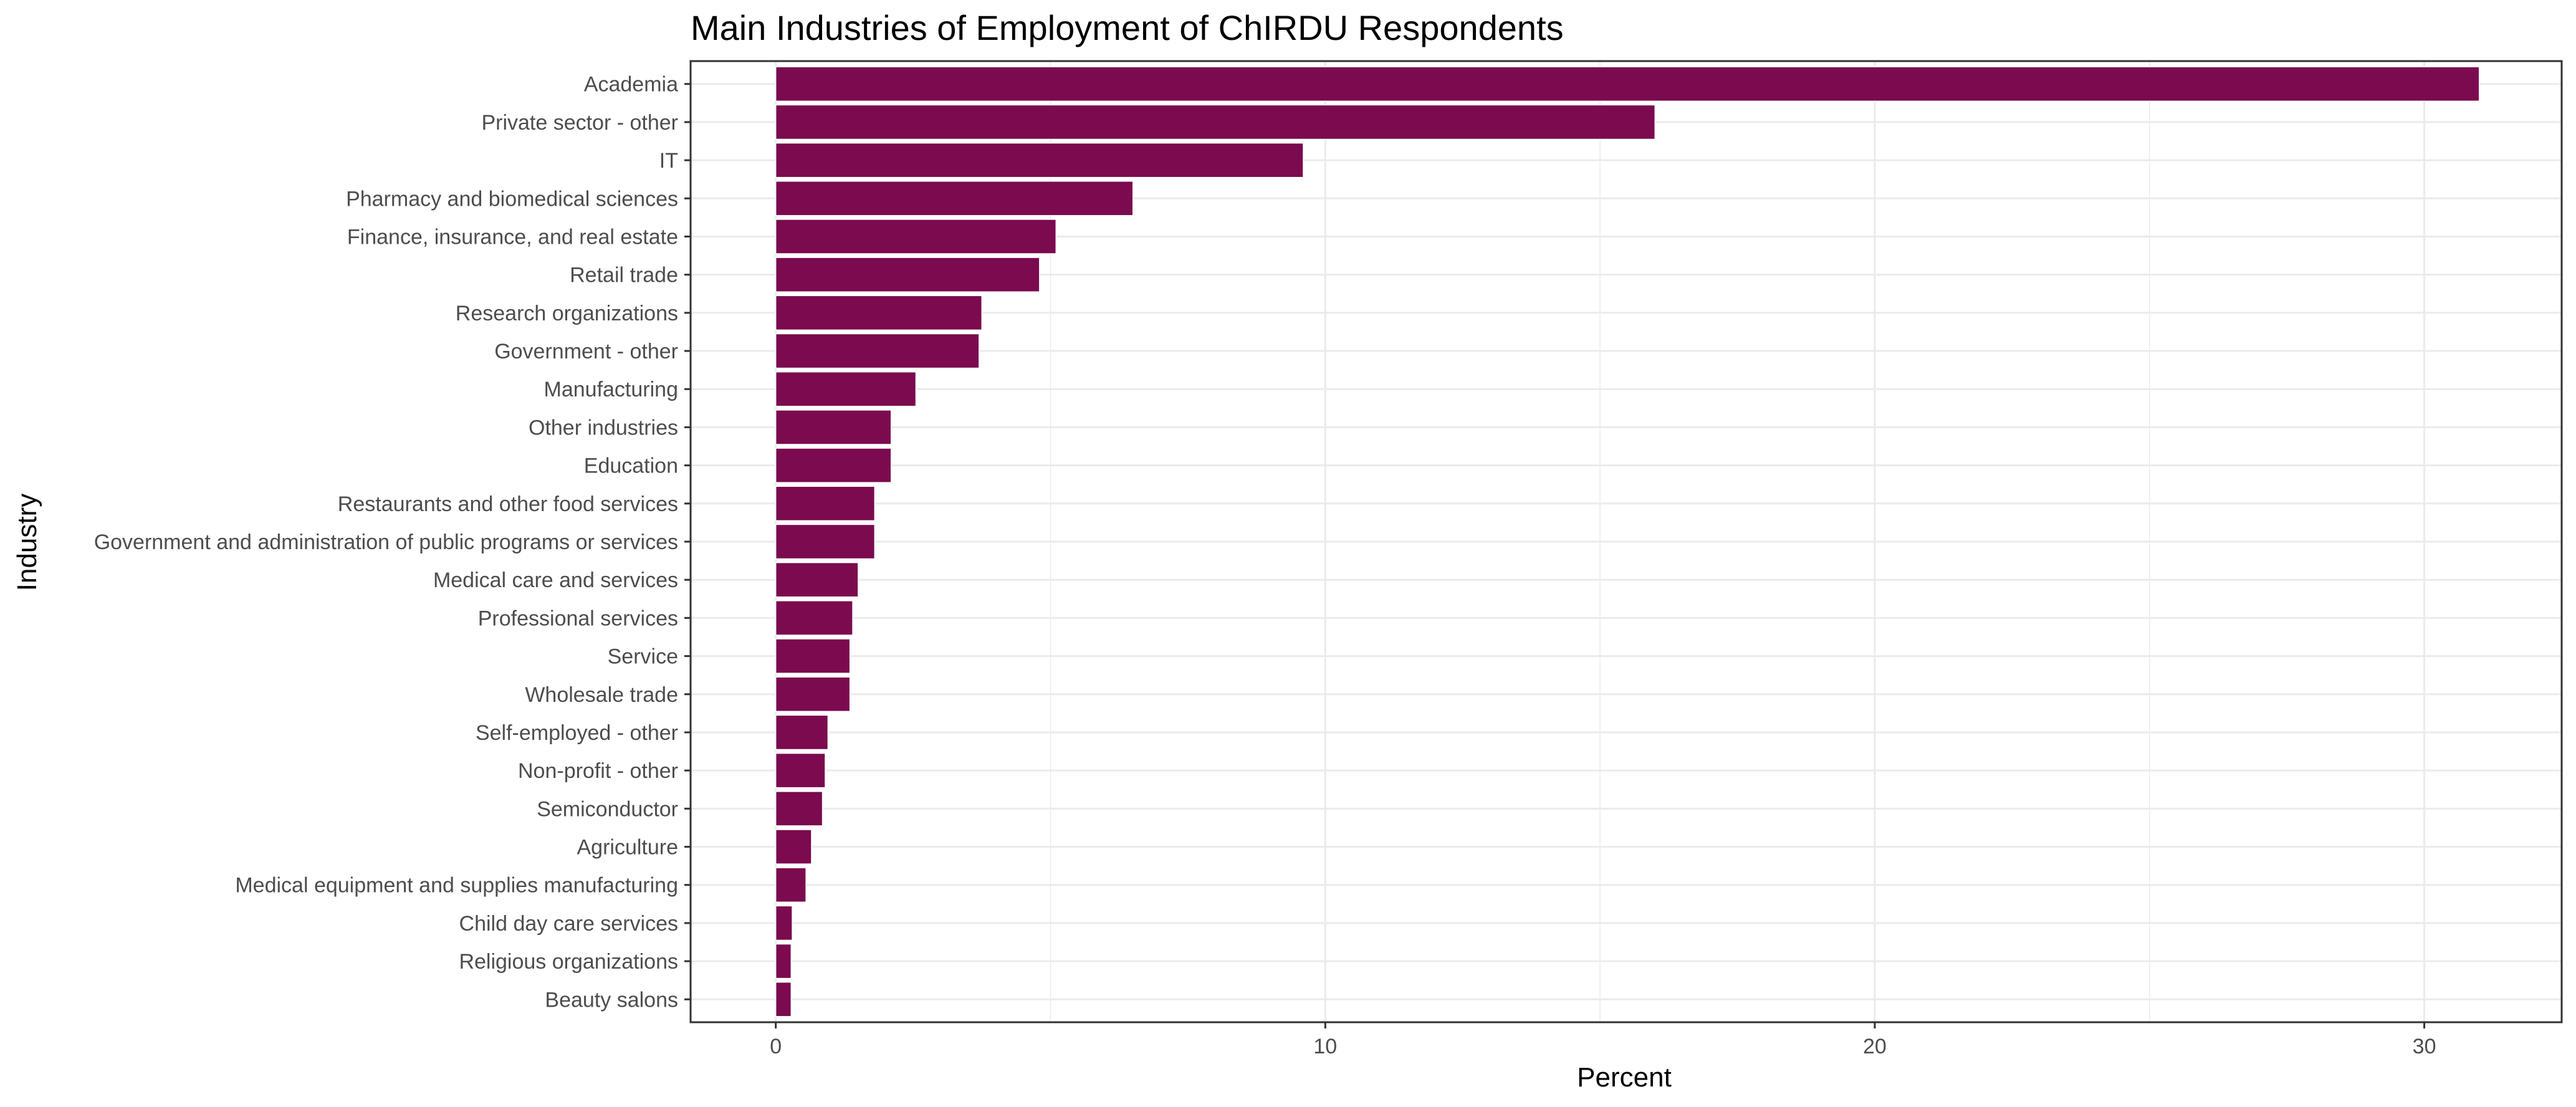 This screenshot has width=2576, height=1107. What do you see at coordinates (601, 695) in the screenshot?
I see `y-tick-label: Wholesale trade` at bounding box center [601, 695].